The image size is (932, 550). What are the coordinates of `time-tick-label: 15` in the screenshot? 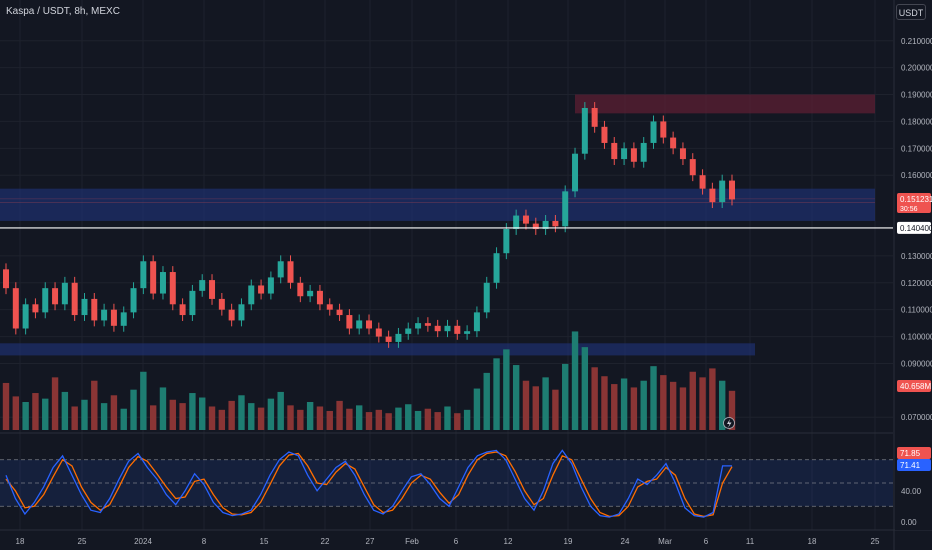 It's located at (264, 541).